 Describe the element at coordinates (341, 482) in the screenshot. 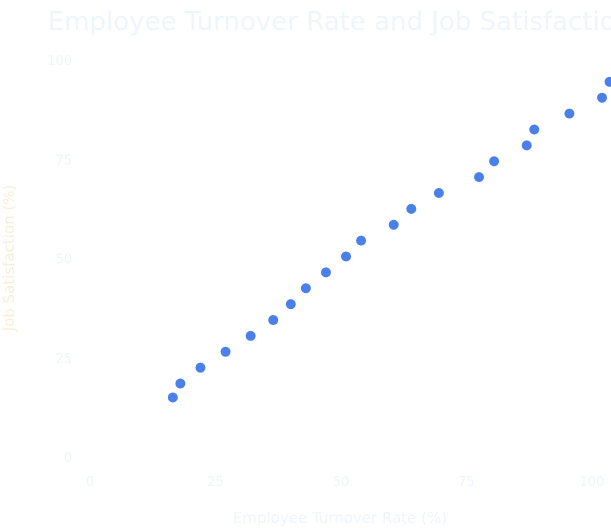

I see `x-tick-label: 50` at that location.